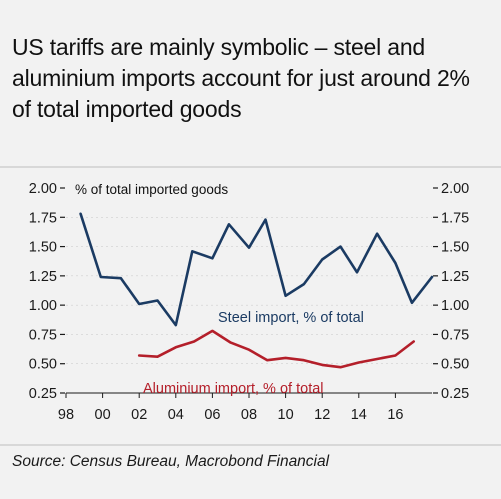  What do you see at coordinates (43, 218) in the screenshot?
I see `y-tick-label-left: 1.75` at bounding box center [43, 218].